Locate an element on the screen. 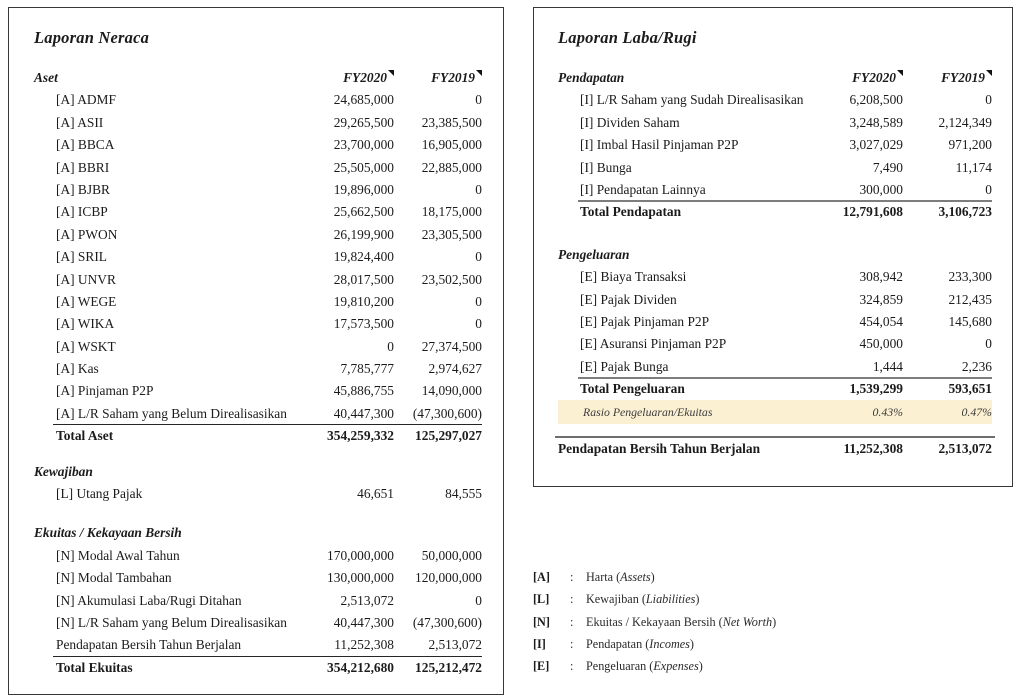  fy2020-value: 7,490 is located at coordinates (887, 167).